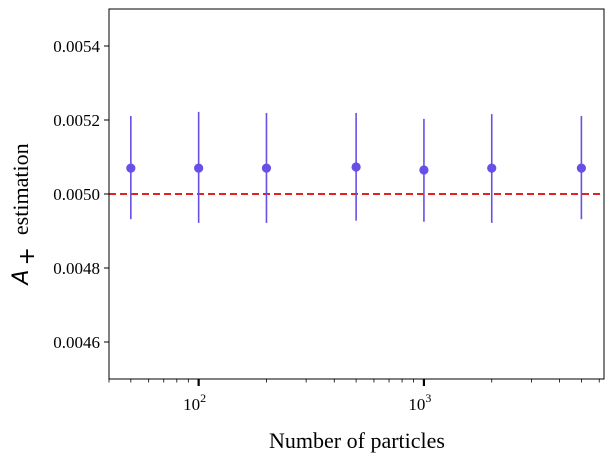 This screenshot has width=614, height=464. I want to click on y-axis-label-symbol: A, so click(21, 278).